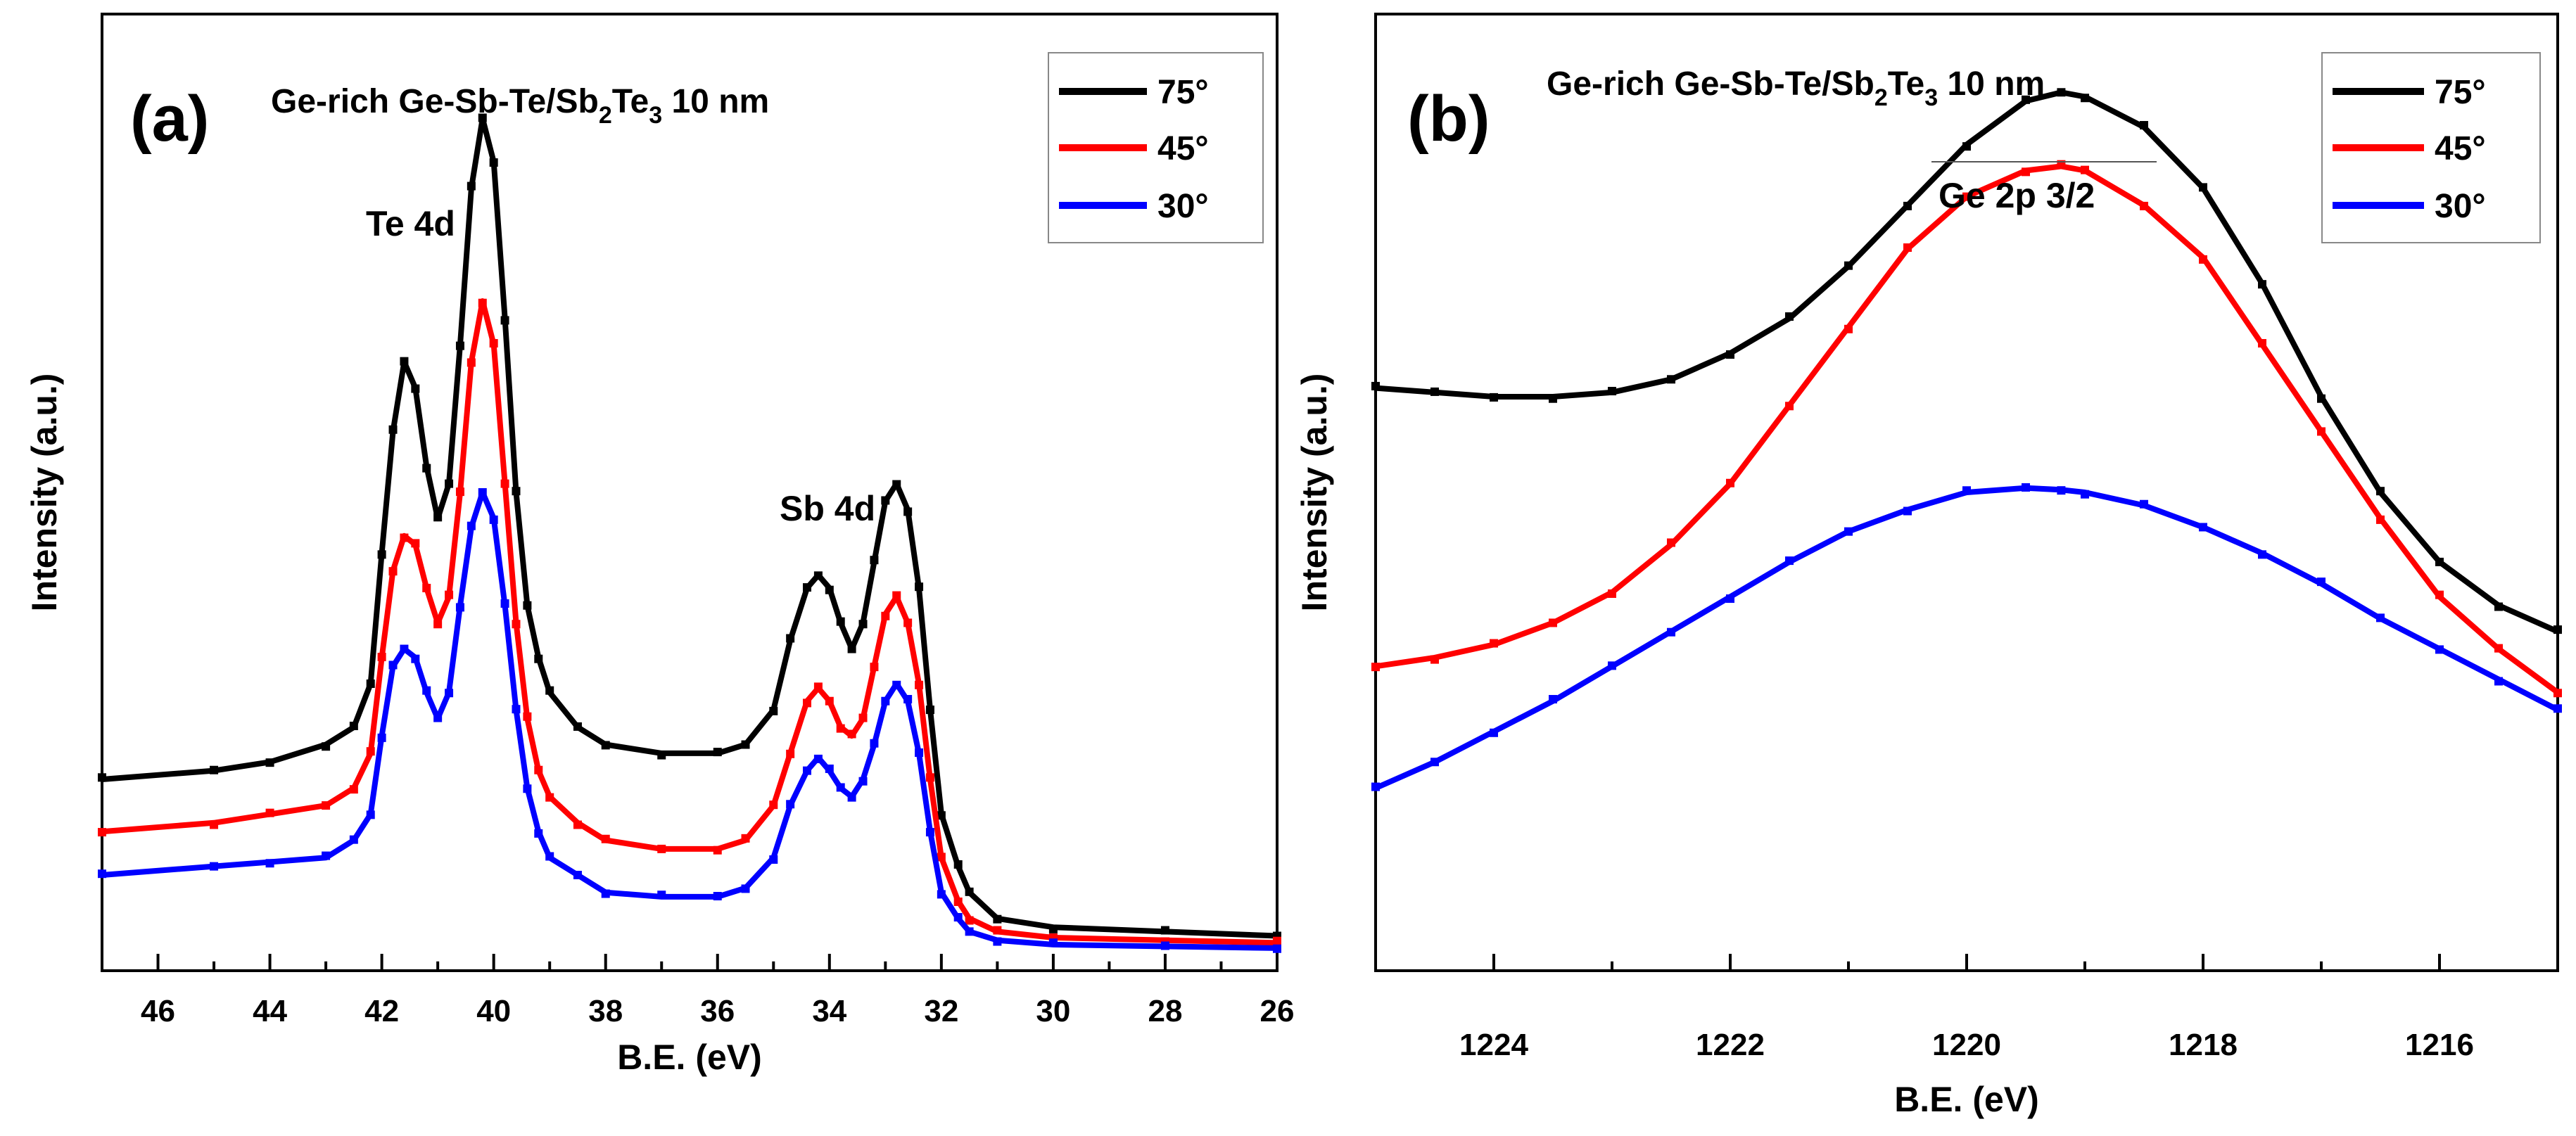  What do you see at coordinates (2203, 1045) in the screenshot?
I see `panel-b-xtick-label: 1218` at bounding box center [2203, 1045].